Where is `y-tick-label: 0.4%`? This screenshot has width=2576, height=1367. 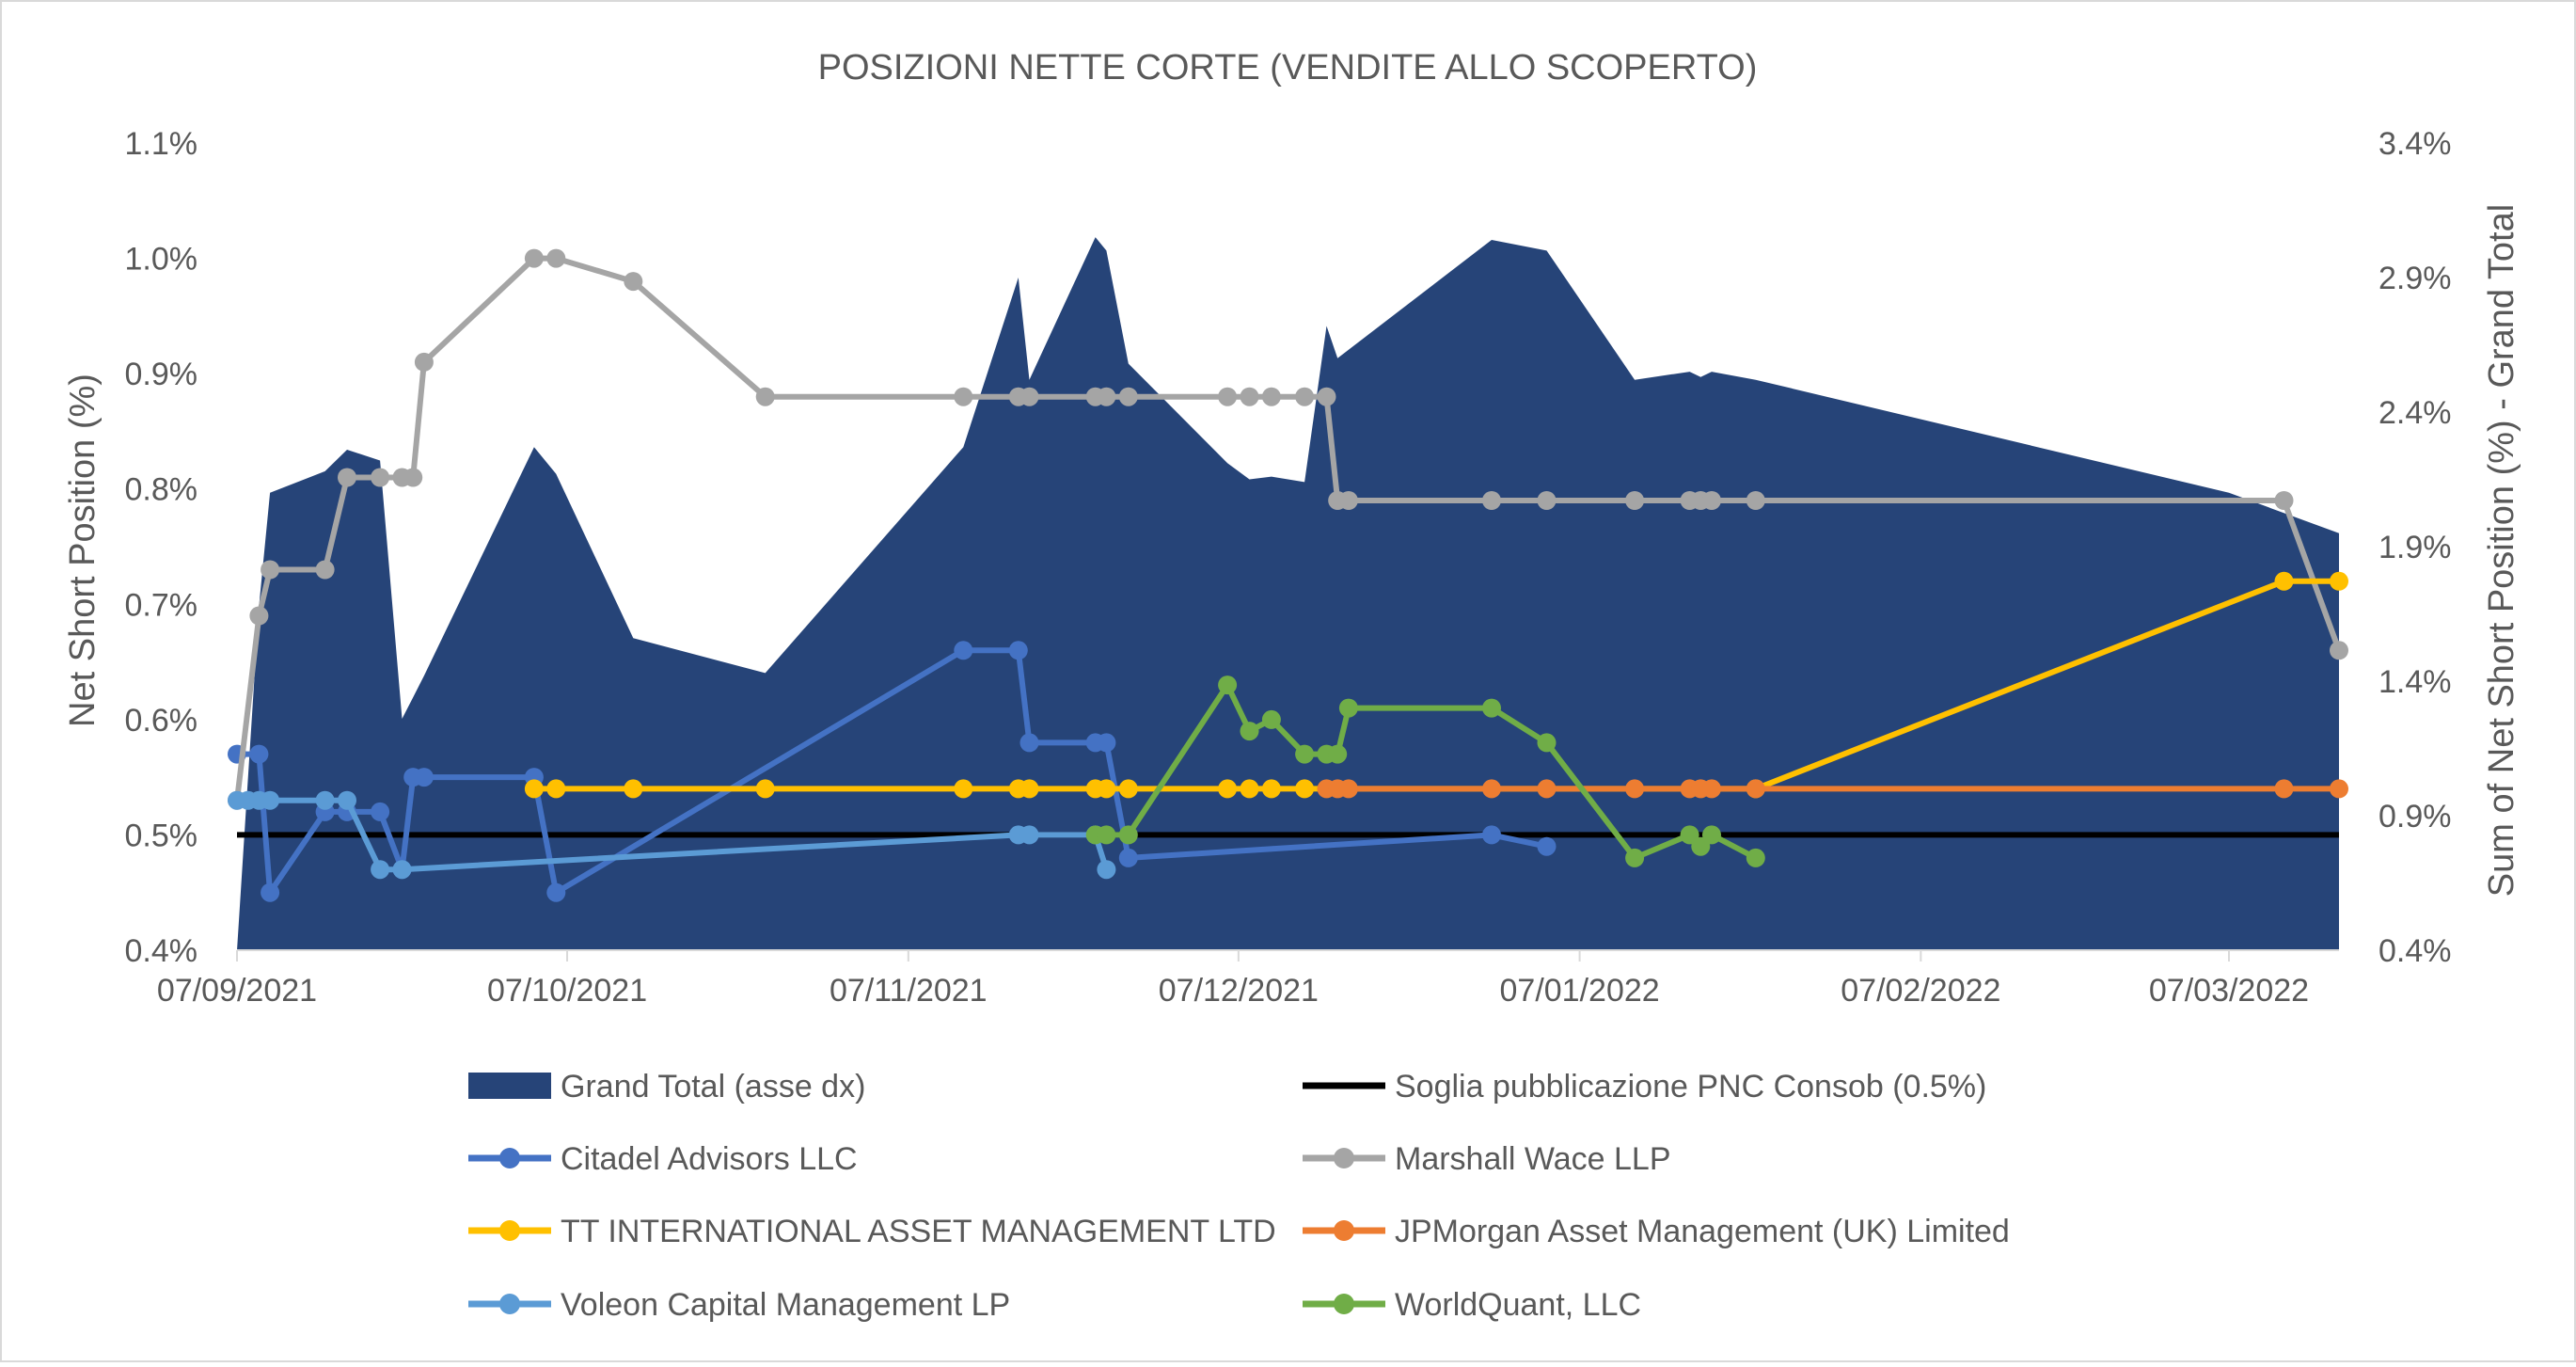
y-tick-label: 0.4% is located at coordinates (161, 951).